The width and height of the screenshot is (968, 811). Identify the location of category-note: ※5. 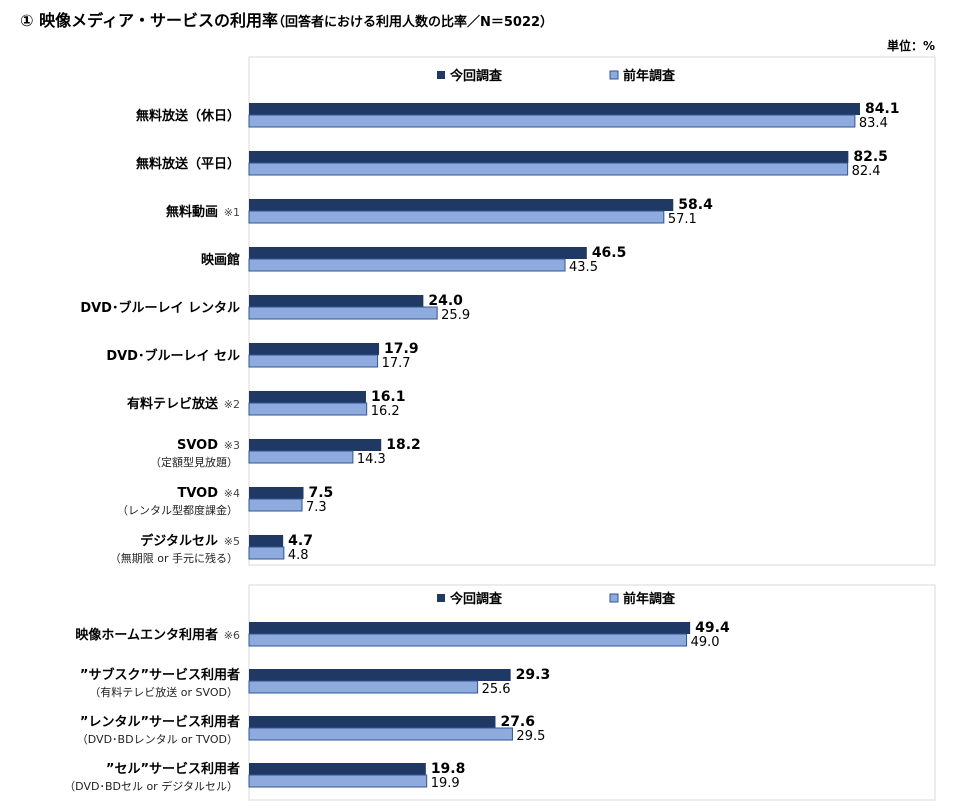
(232, 541).